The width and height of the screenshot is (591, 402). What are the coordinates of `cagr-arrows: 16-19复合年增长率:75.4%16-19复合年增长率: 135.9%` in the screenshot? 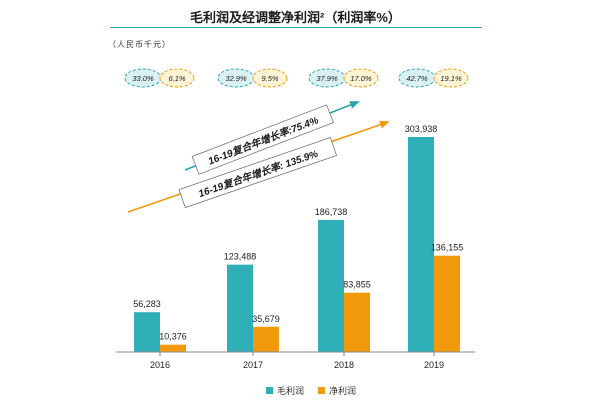 It's located at (258, 157).